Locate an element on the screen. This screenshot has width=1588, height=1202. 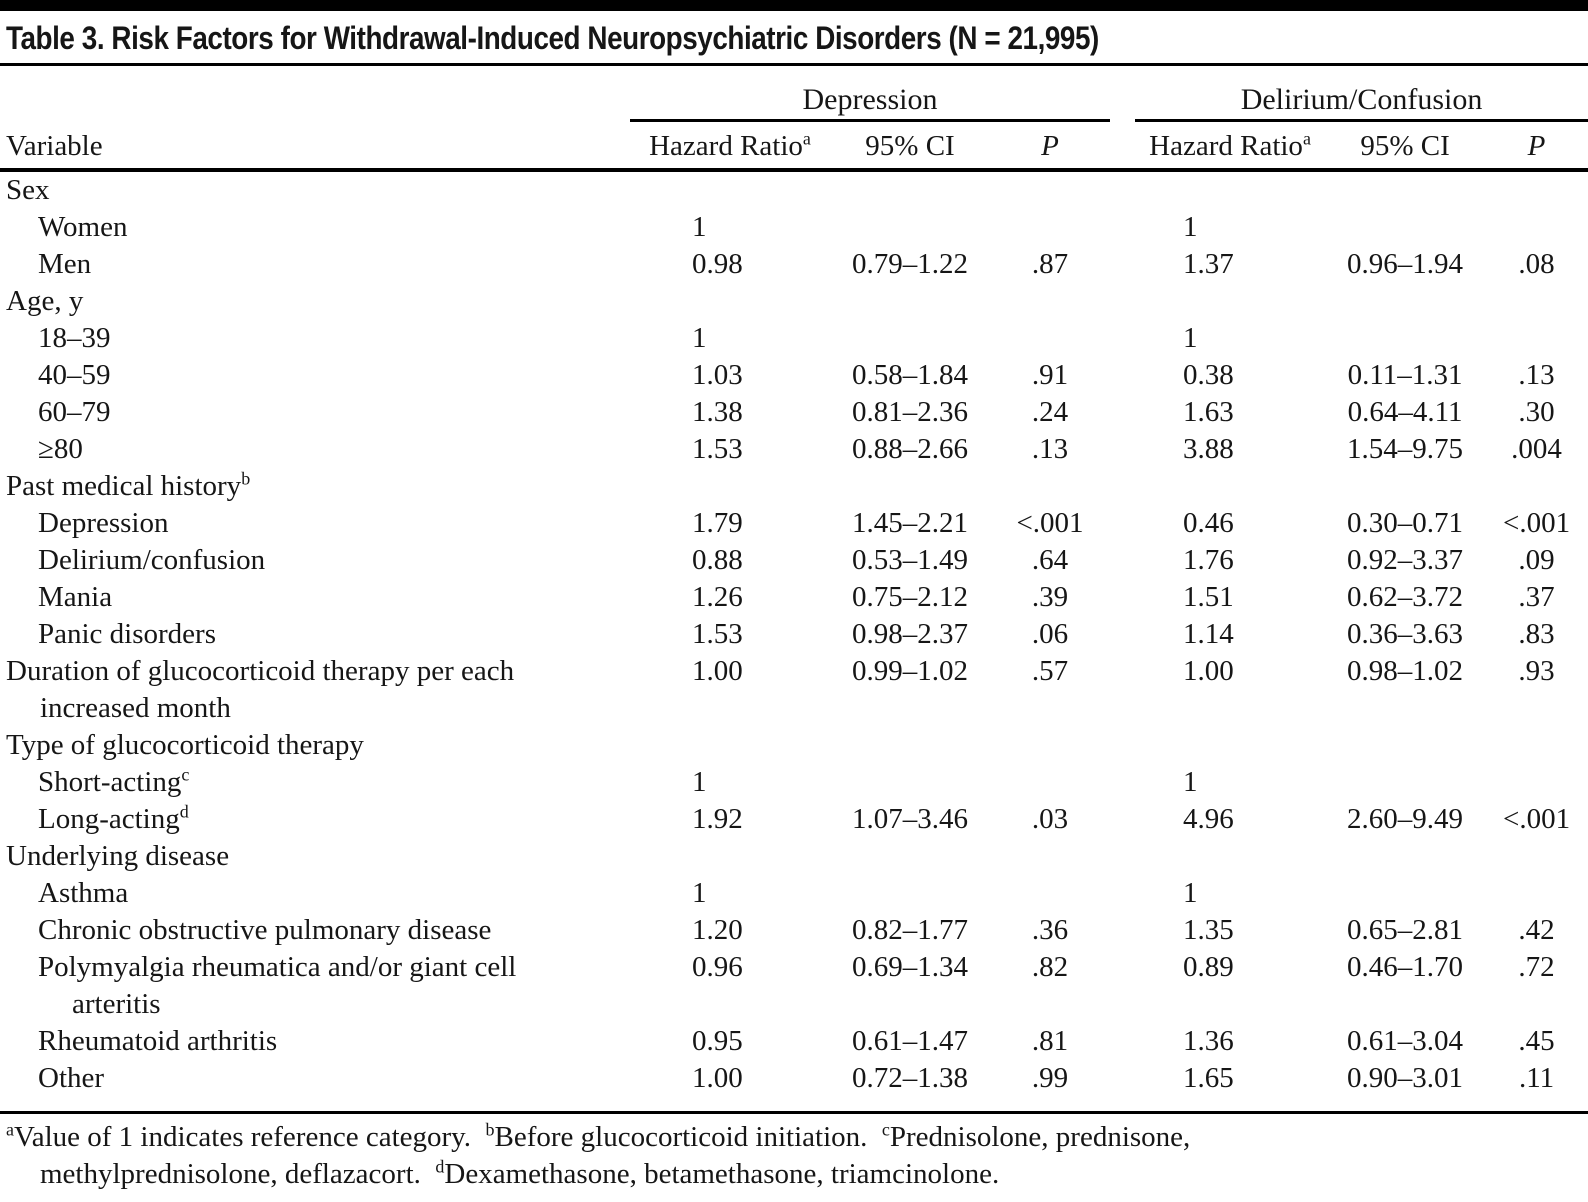
del-p-value: .93 is located at coordinates (1536, 671).